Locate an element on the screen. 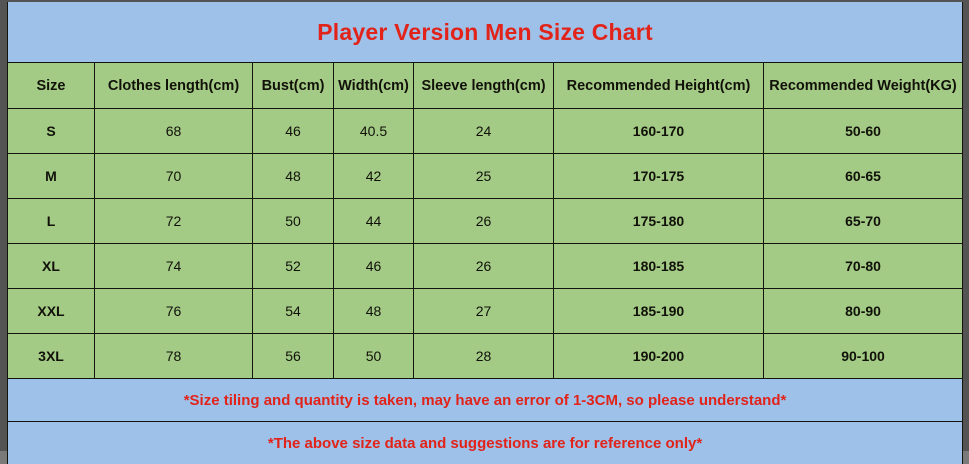 Image resolution: width=969 pixels, height=464 pixels. cell-clothes-length: 76 is located at coordinates (174, 311).